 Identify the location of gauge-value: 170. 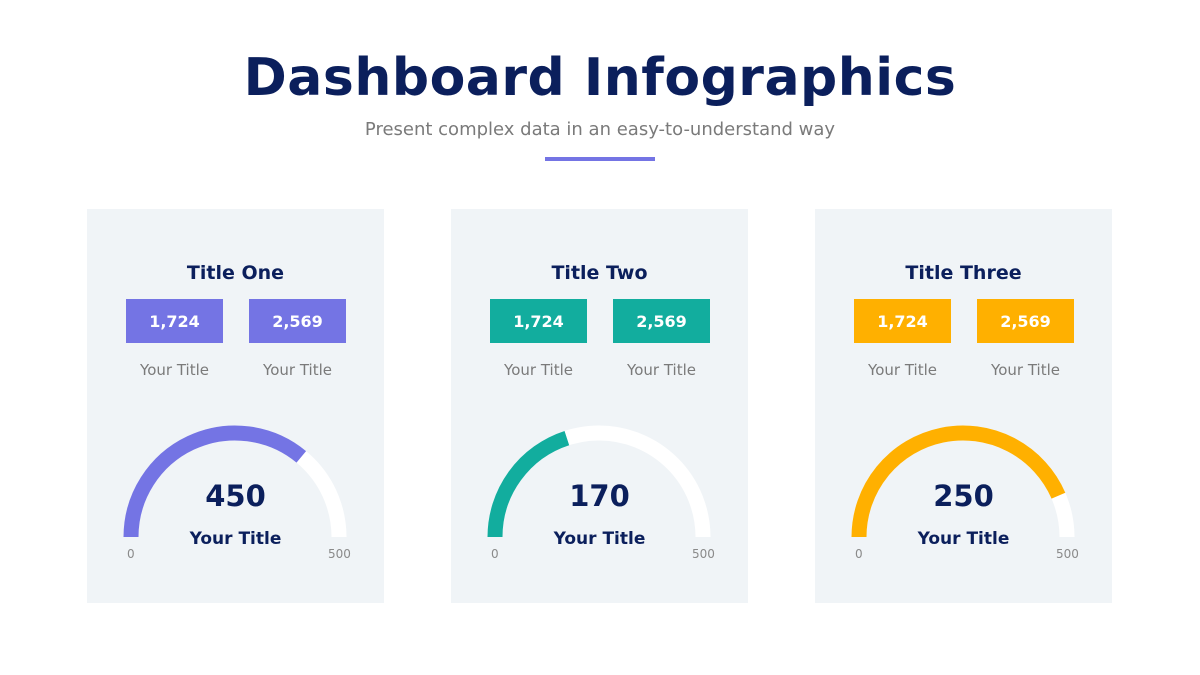
(599, 496).